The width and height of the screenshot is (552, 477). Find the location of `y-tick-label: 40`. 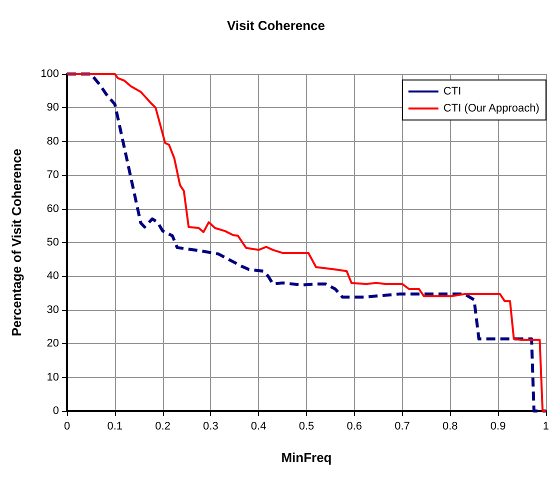

y-tick-label: 40 is located at coordinates (52, 276).